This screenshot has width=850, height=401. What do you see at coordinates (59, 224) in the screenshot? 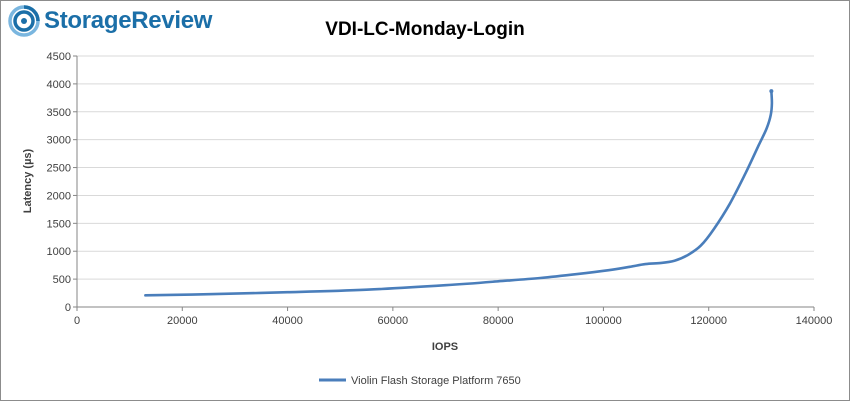
I see `y-tick-label: 1500` at bounding box center [59, 224].